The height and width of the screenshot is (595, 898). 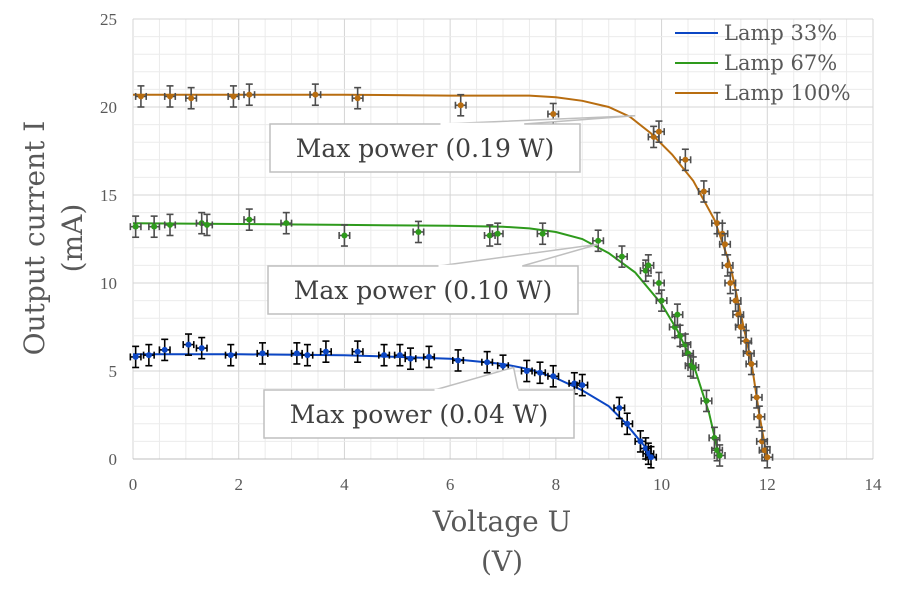 What do you see at coordinates (133, 484) in the screenshot?
I see `x-tick-label: 0` at bounding box center [133, 484].